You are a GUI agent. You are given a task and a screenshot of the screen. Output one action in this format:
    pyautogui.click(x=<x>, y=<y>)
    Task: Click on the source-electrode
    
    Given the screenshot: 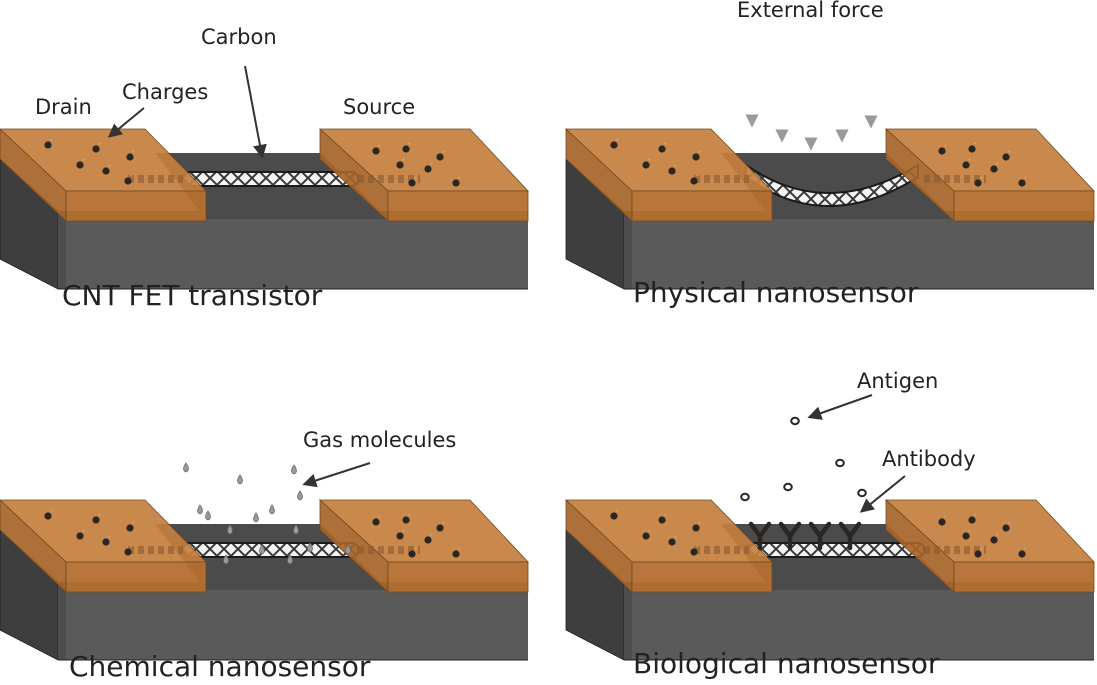 What is the action you would take?
    pyautogui.click(x=423, y=546)
    